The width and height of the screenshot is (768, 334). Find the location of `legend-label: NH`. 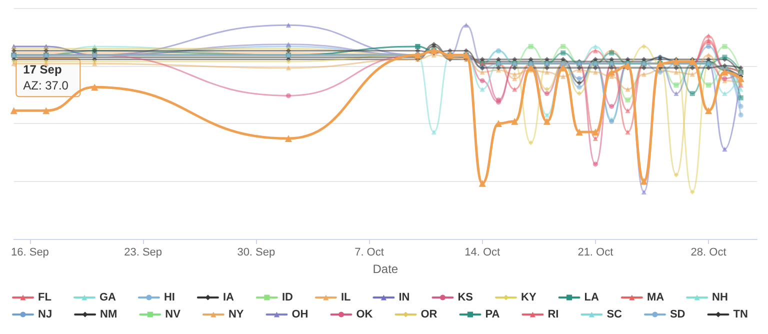

legend-label: NH is located at coordinates (720, 298).